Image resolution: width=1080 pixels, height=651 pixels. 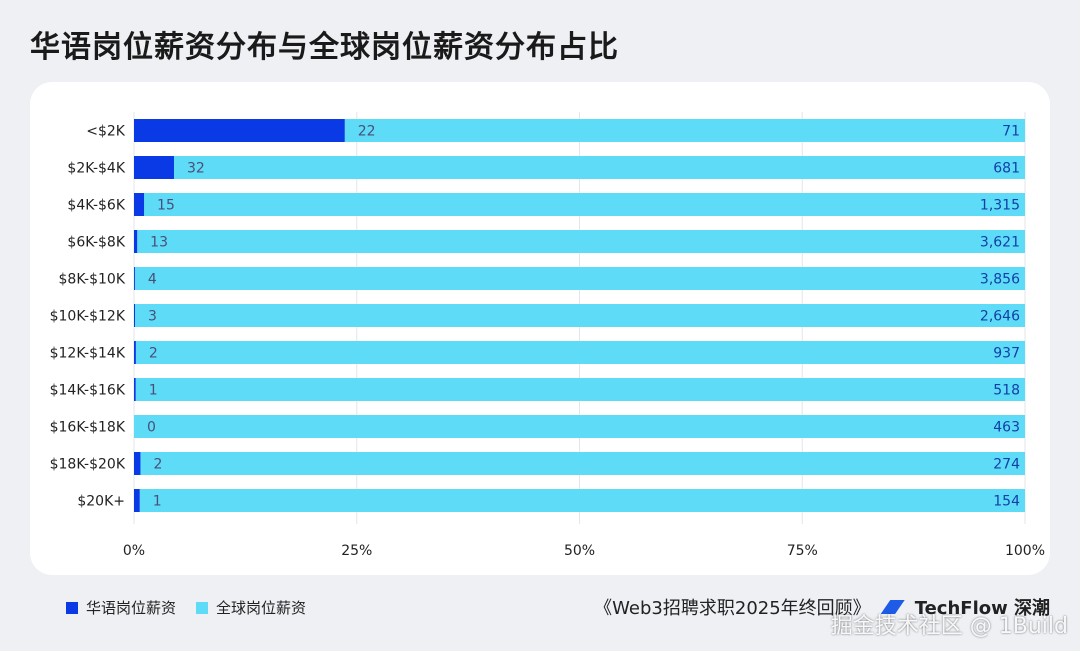 What do you see at coordinates (88, 465) in the screenshot?
I see `category-label: $18K-$20K` at bounding box center [88, 465].